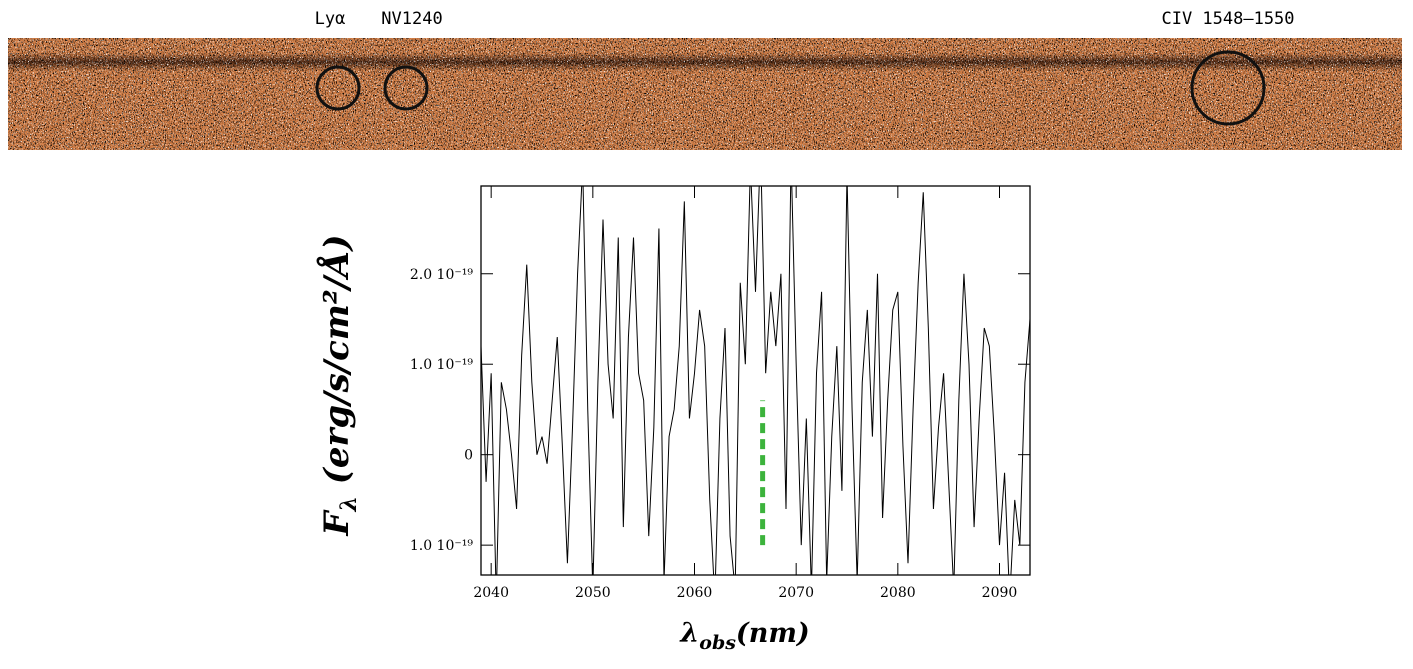 The width and height of the screenshot is (1413, 669). I want to click on y-label-main: F, so click(337, 523).